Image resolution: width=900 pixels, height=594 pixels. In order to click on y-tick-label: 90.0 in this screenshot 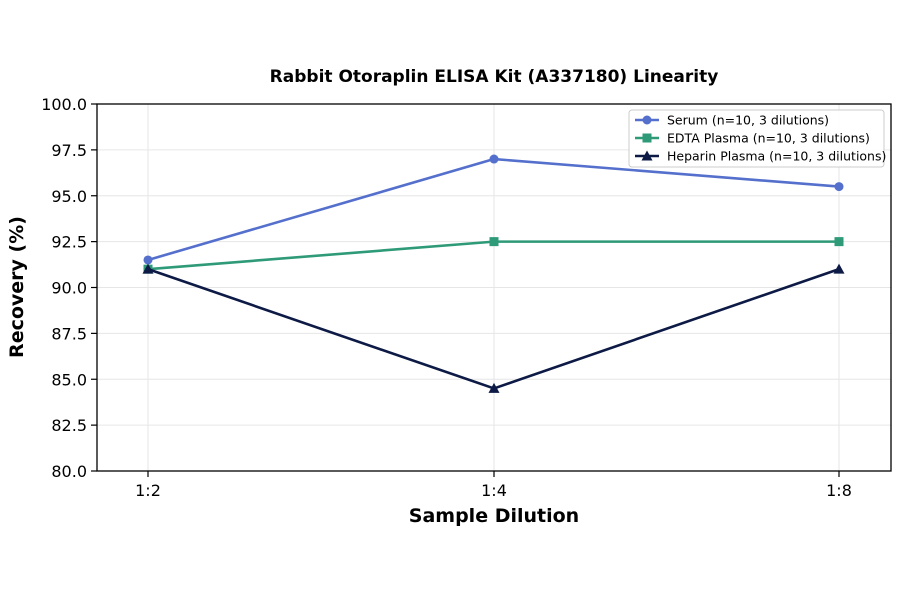, I will do `click(69, 288)`.